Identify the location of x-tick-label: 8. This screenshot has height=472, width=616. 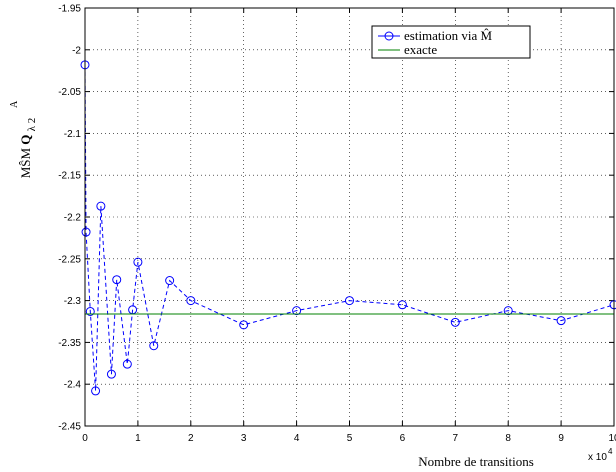
(508, 438).